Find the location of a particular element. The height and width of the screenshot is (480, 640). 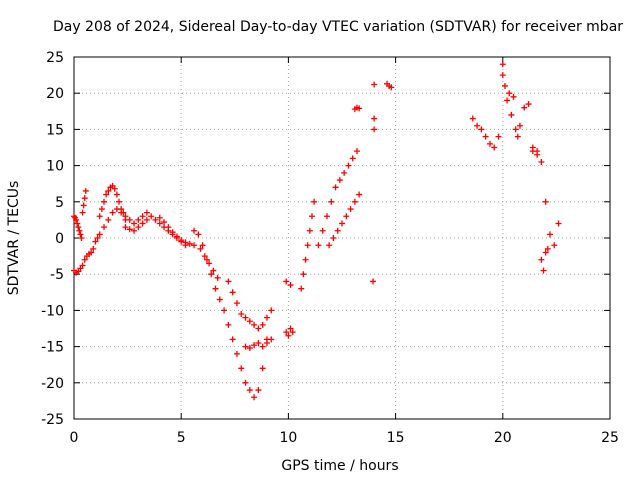

y-axis-label: SDTVAR / TECUs is located at coordinates (14, 238).